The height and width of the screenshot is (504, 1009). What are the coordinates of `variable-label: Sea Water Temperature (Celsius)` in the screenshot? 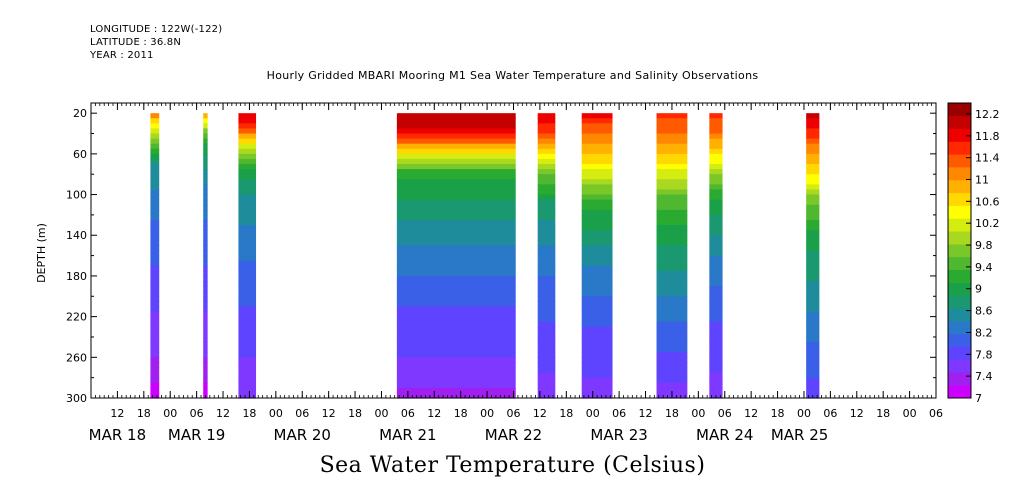 It's located at (512, 465).